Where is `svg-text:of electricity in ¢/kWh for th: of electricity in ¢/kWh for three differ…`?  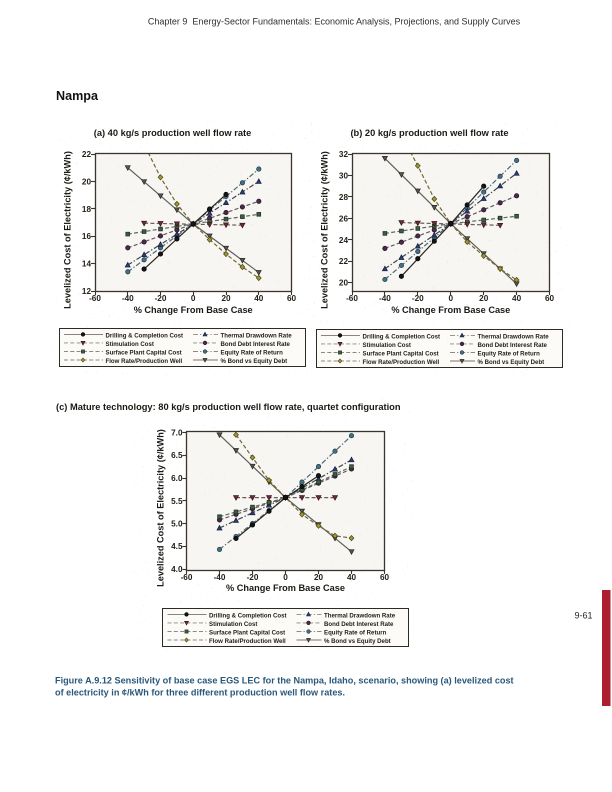 svg-text:of electricity in ¢/kWh for th: of electricity in ¢/kWh for three differ… is located at coordinates (200, 693).